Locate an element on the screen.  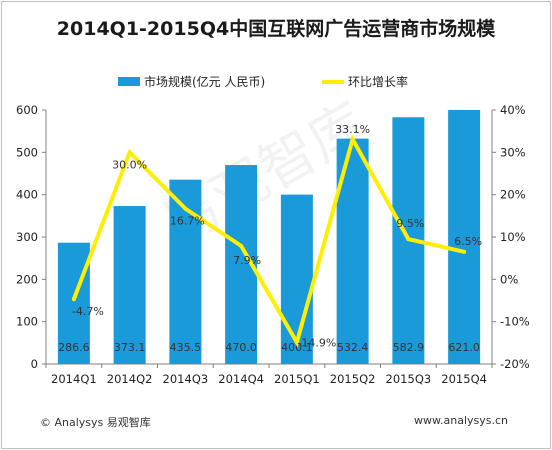
legend-swatch-line is located at coordinates (333, 81).